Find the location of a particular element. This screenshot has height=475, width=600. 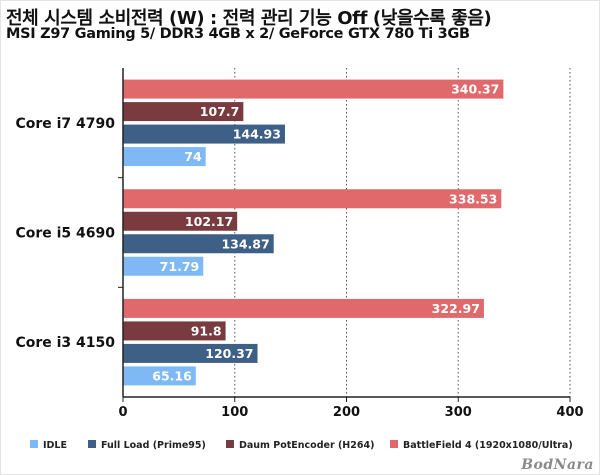

chart-title: 전체 시스템 소비전력 (W) : 전력 관리 기능 Off (낮을수록 좋음) is located at coordinates (249, 18).